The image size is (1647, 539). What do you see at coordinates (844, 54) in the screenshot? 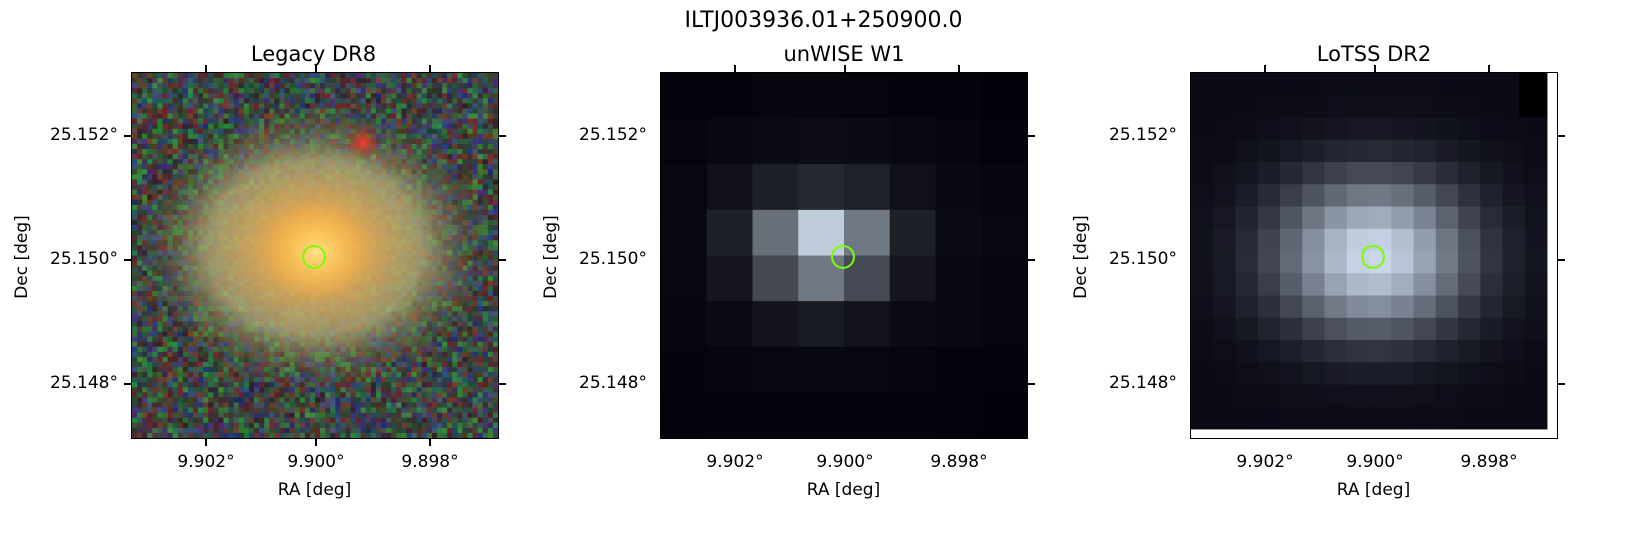
I see `panel-title: unWISE W1` at bounding box center [844, 54].